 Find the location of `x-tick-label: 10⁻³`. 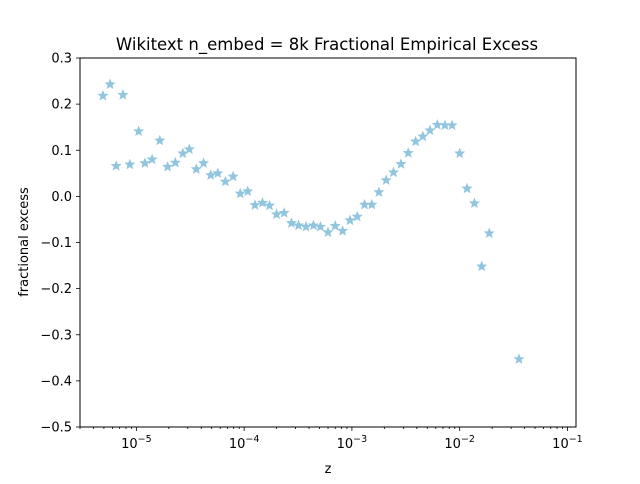

x-tick-label: 10⁻³ is located at coordinates (352, 443).